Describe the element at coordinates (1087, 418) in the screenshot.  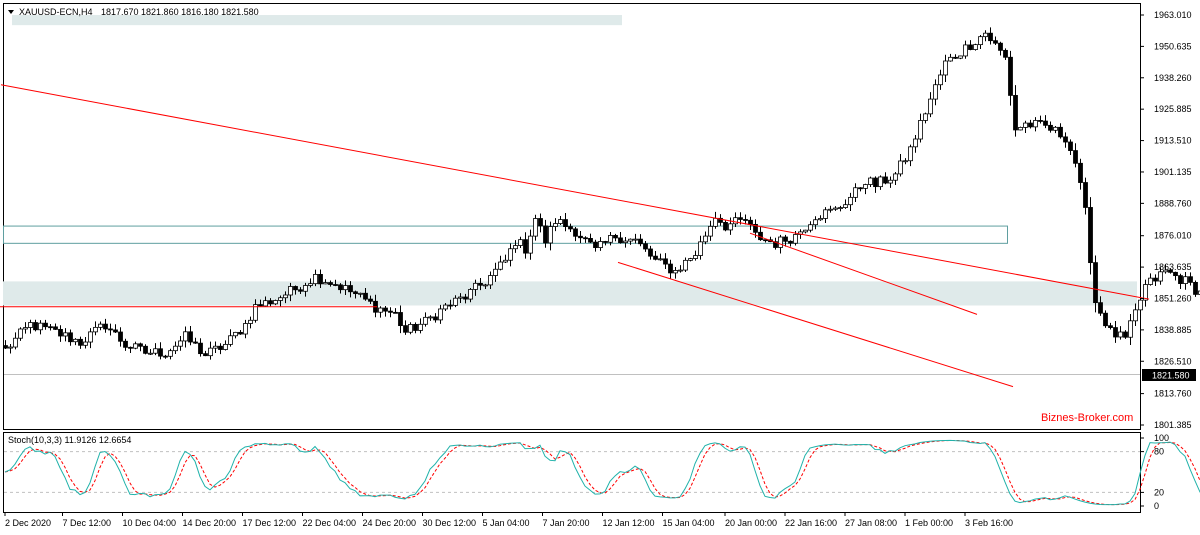
I see `watermark: Biznes-Broker.com` at that location.